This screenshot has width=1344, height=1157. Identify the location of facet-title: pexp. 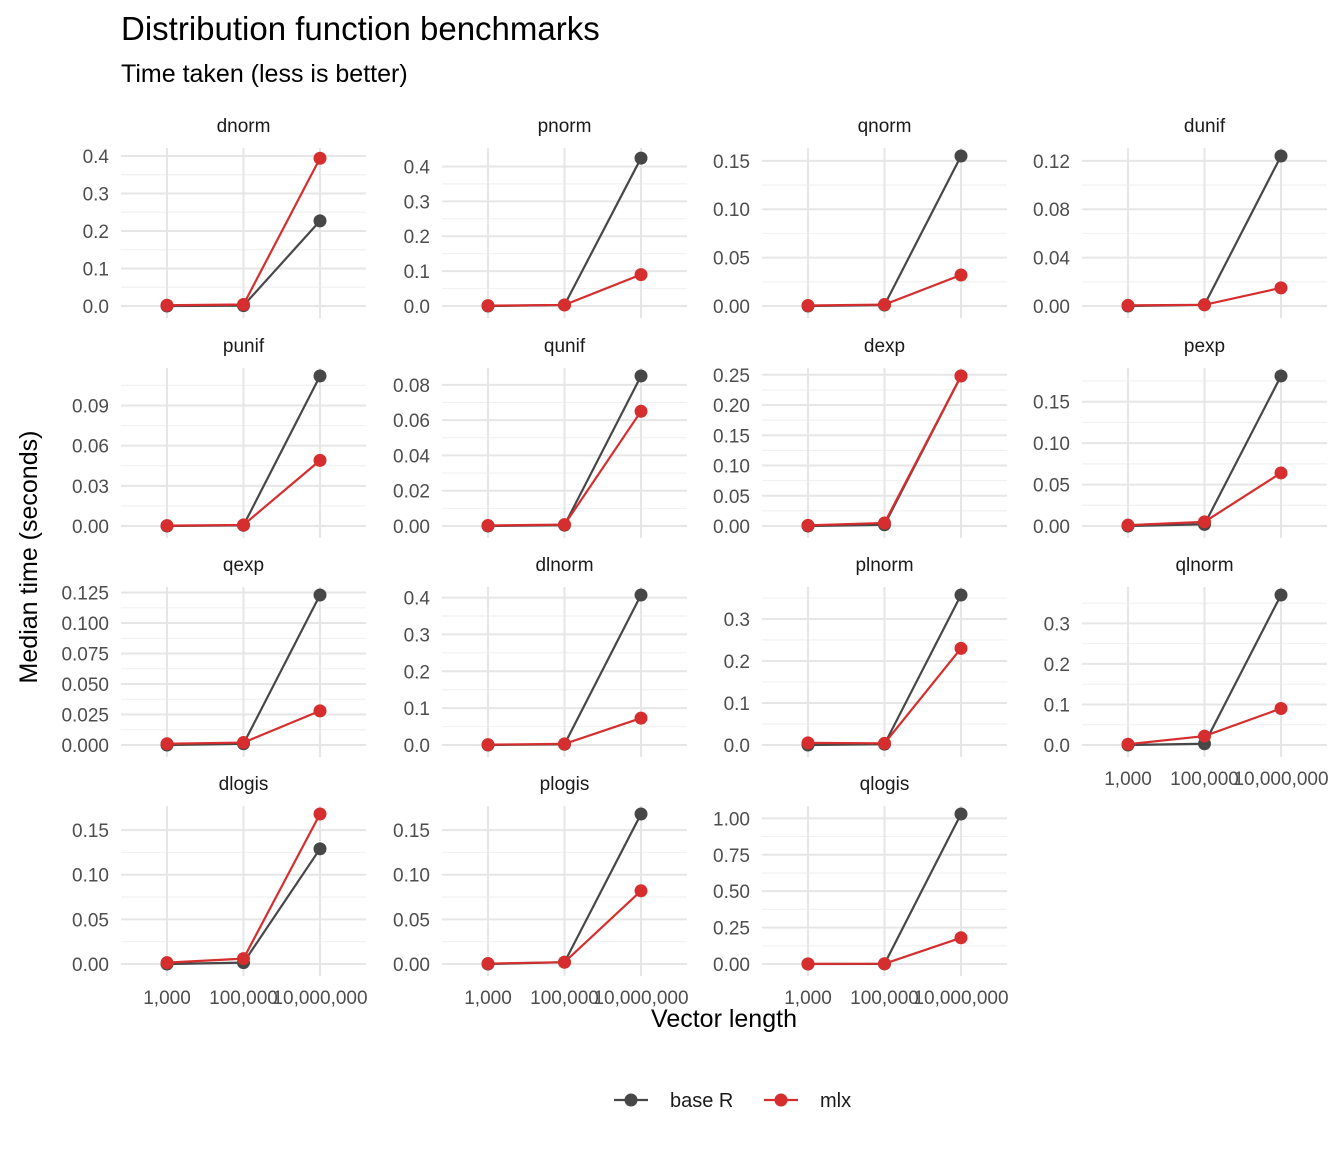
(1204, 346).